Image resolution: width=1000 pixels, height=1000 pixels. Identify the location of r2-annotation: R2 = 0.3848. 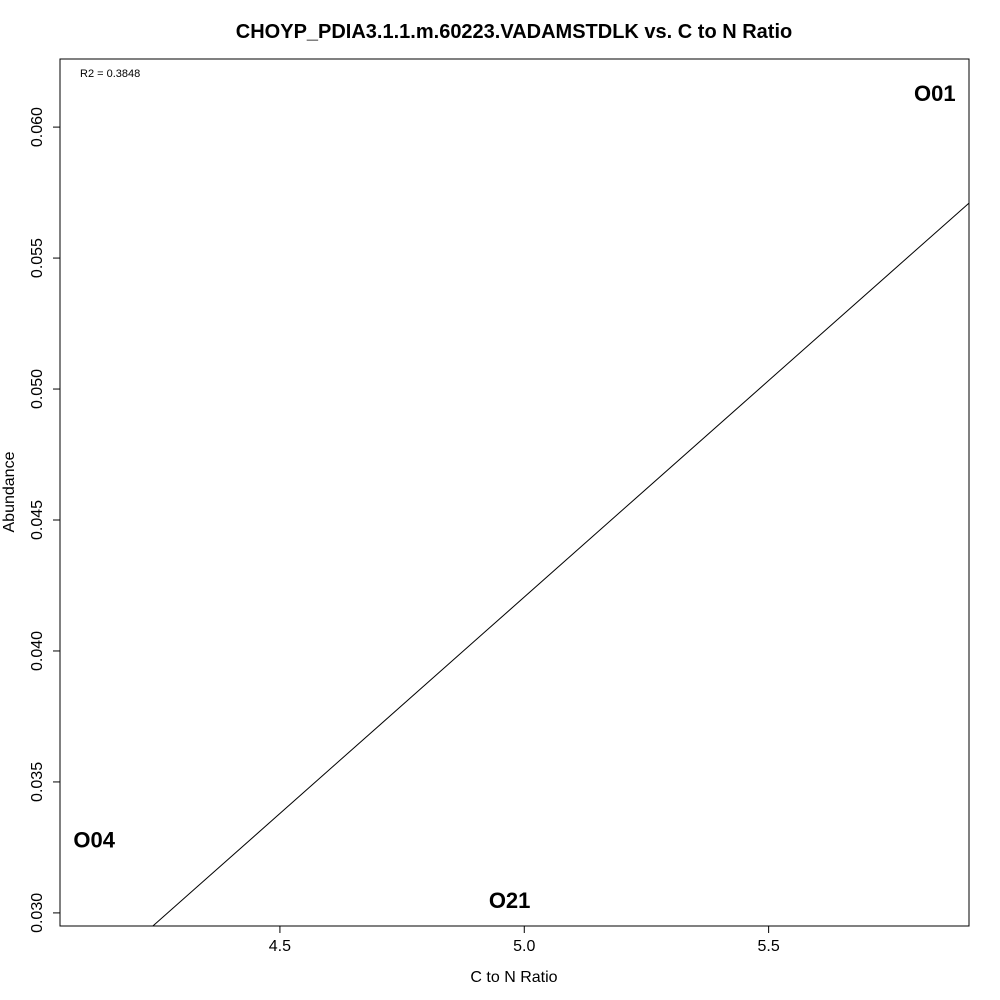
(110, 74).